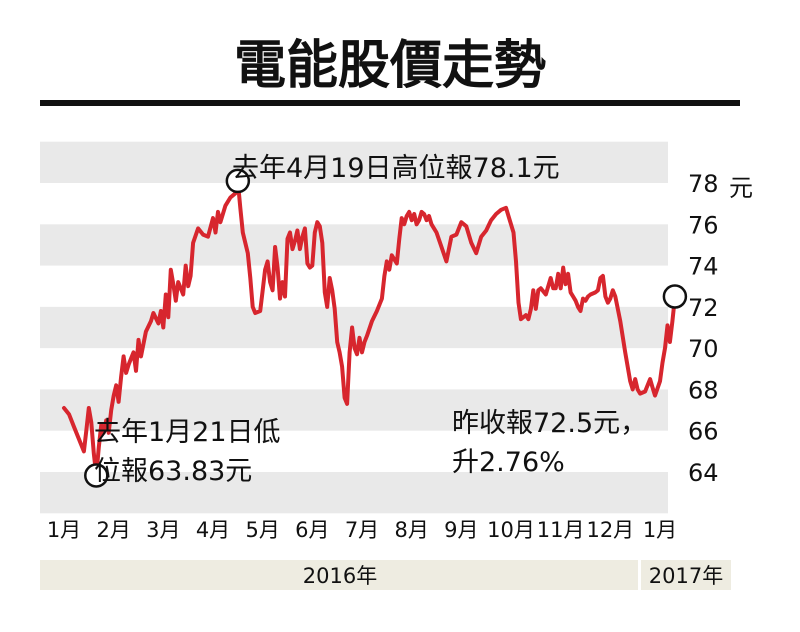  What do you see at coordinates (238, 181) in the screenshot?
I see `marker-high` at bounding box center [238, 181].